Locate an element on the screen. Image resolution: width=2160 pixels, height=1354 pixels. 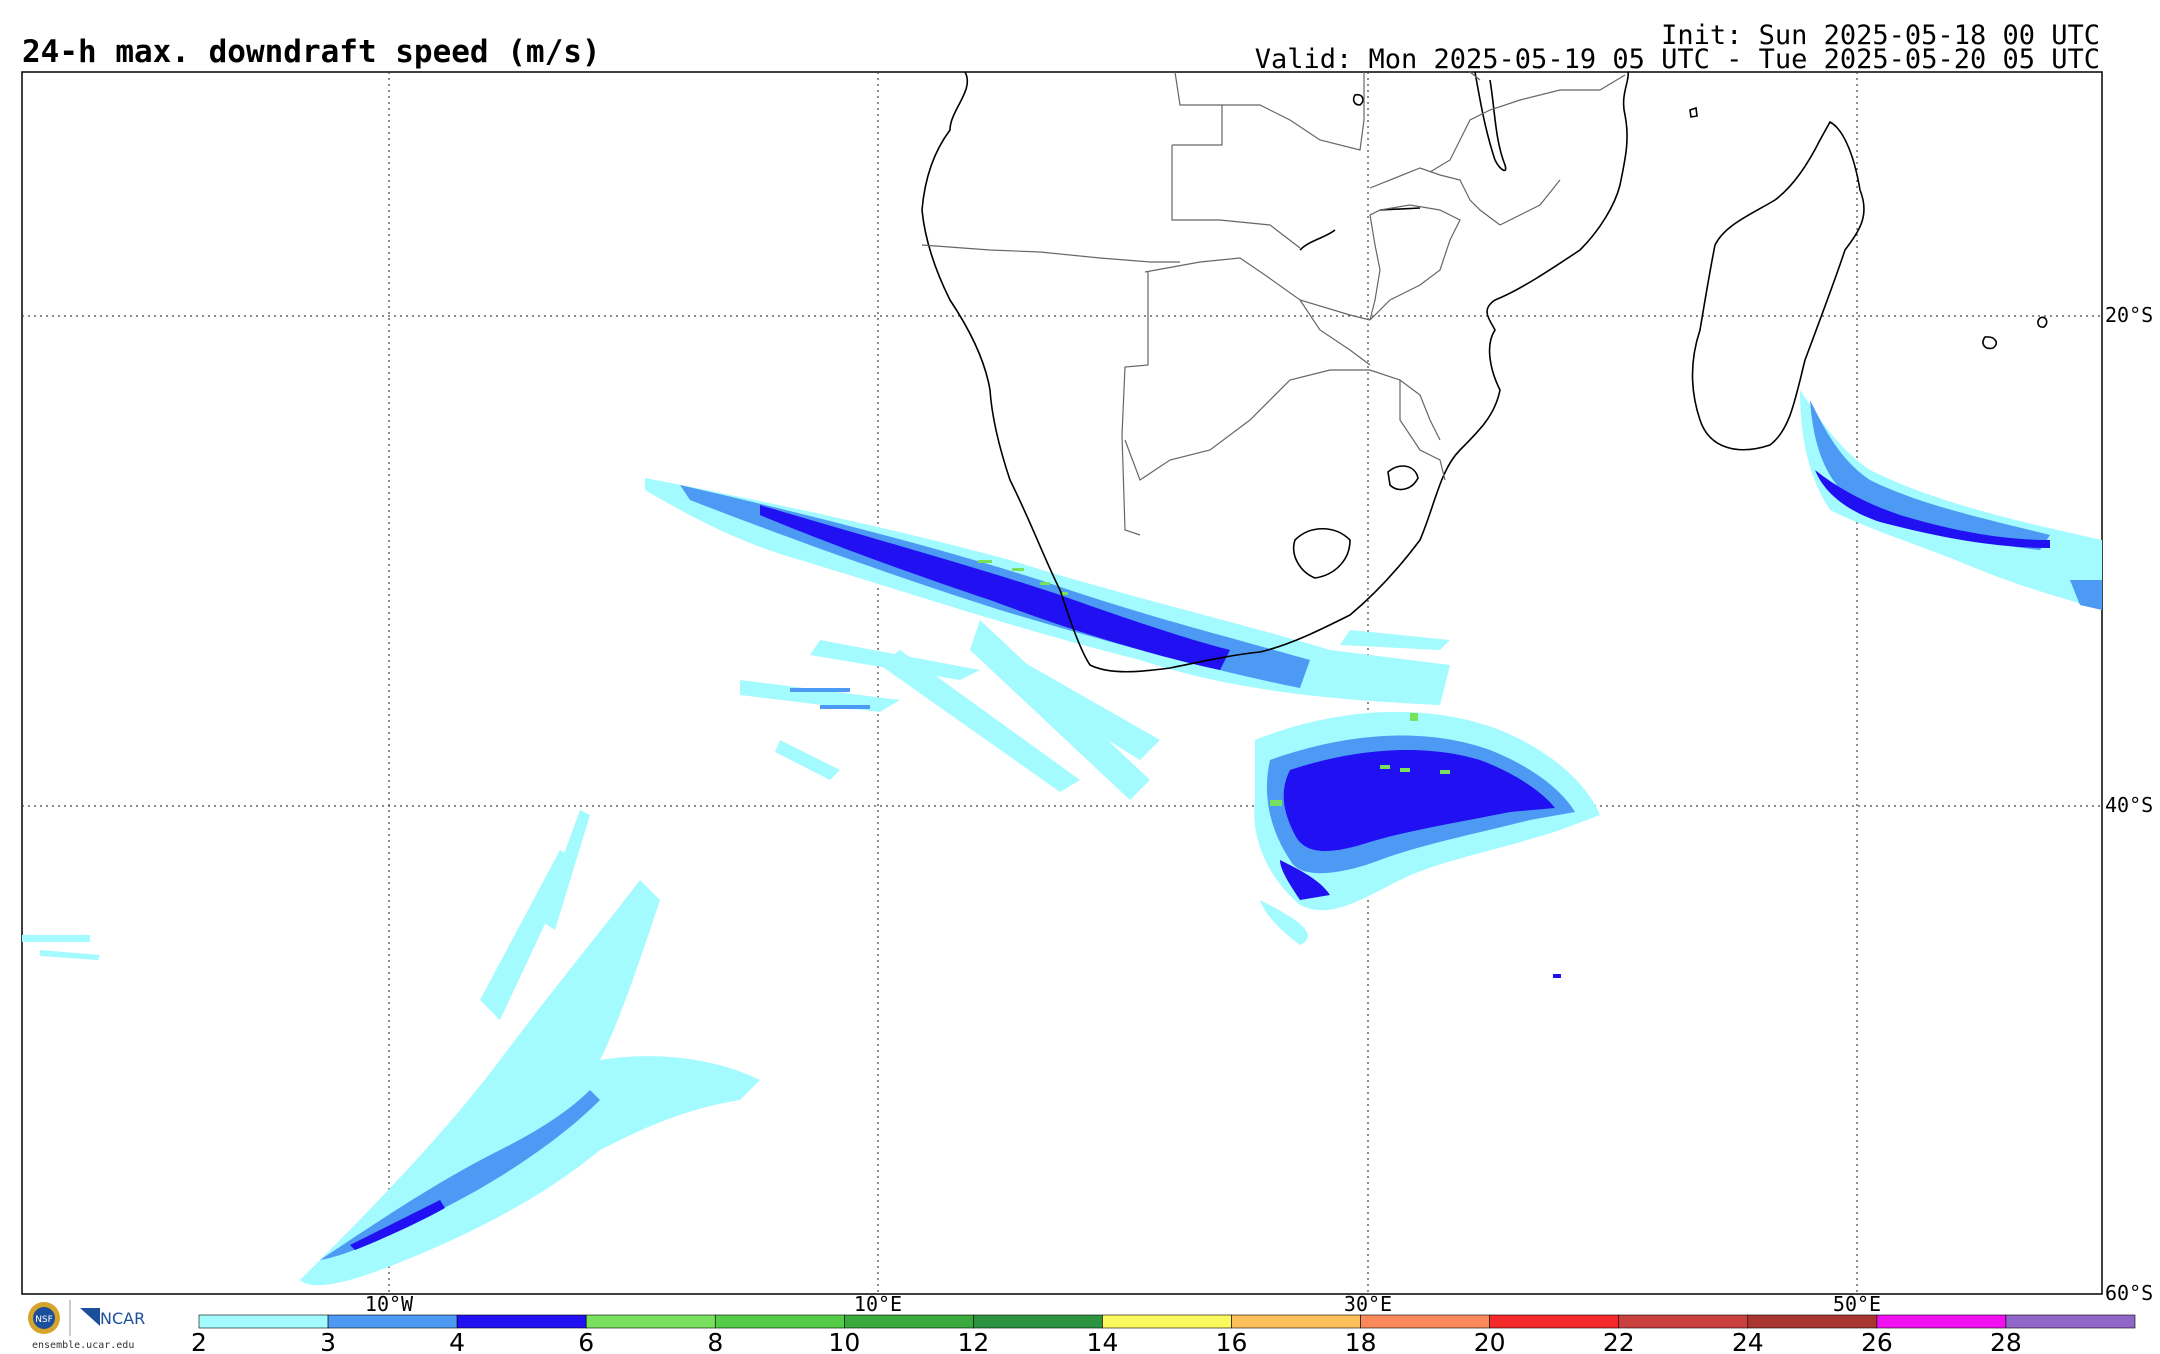
nsf-logo: NSF is located at coordinates (44, 1318).